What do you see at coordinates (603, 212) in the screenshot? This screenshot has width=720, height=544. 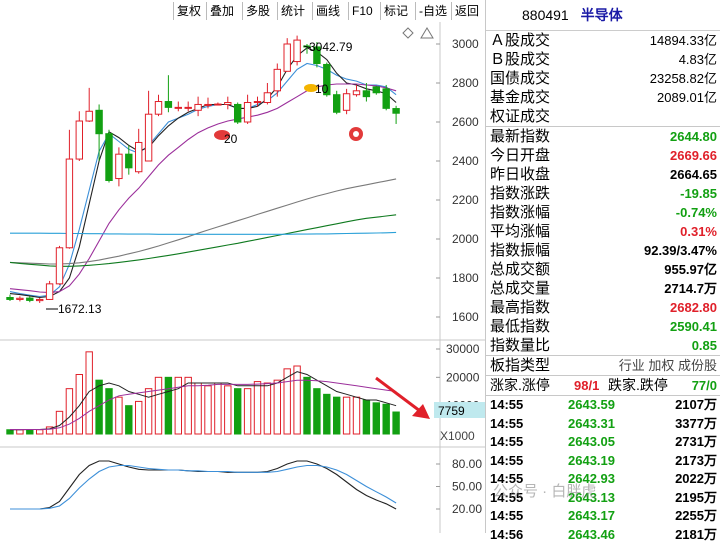 I see `index-stat-row: 指数涨幅-0.74%` at bounding box center [603, 212].